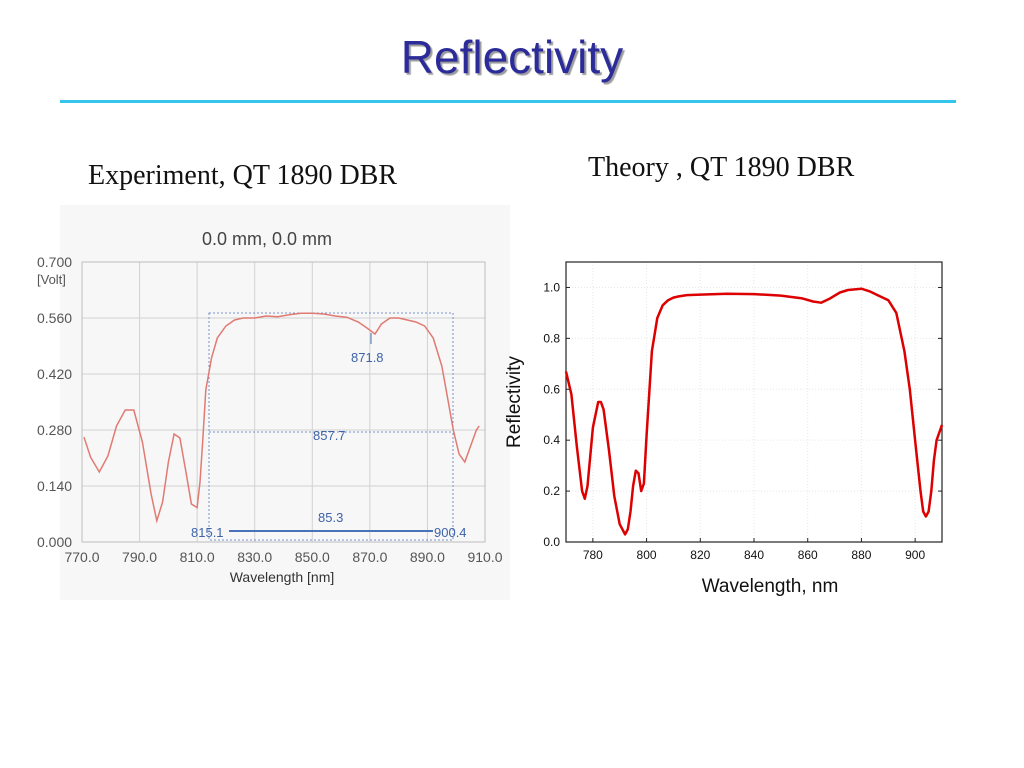 This screenshot has height=768, width=1024. Describe the element at coordinates (54, 486) in the screenshot. I see `experiment-y-tick-label: 0.140` at that location.